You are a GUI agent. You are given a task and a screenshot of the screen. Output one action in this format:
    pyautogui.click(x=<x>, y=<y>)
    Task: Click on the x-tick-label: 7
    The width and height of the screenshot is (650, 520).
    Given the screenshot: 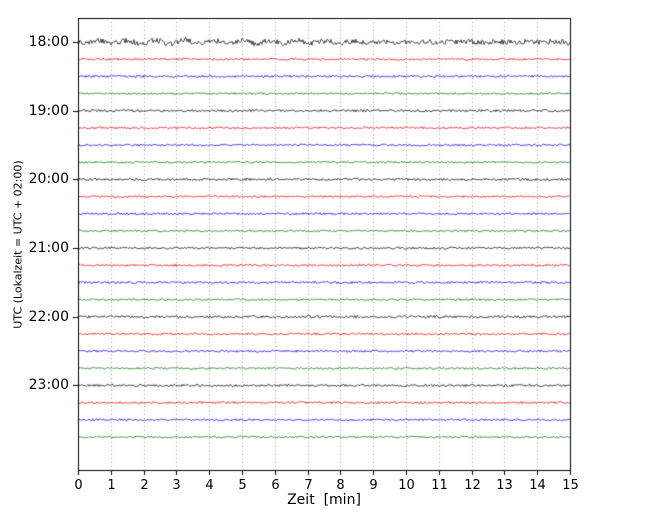 What is the action you would take?
    pyautogui.click(x=308, y=485)
    